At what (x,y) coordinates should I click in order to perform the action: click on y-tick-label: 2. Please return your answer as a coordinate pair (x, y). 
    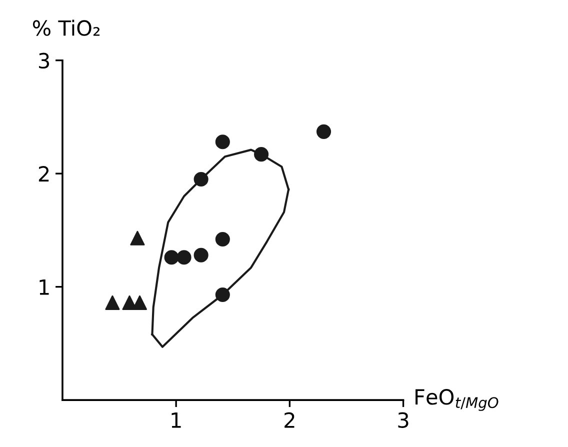
    Looking at the image, I should click on (43, 174).